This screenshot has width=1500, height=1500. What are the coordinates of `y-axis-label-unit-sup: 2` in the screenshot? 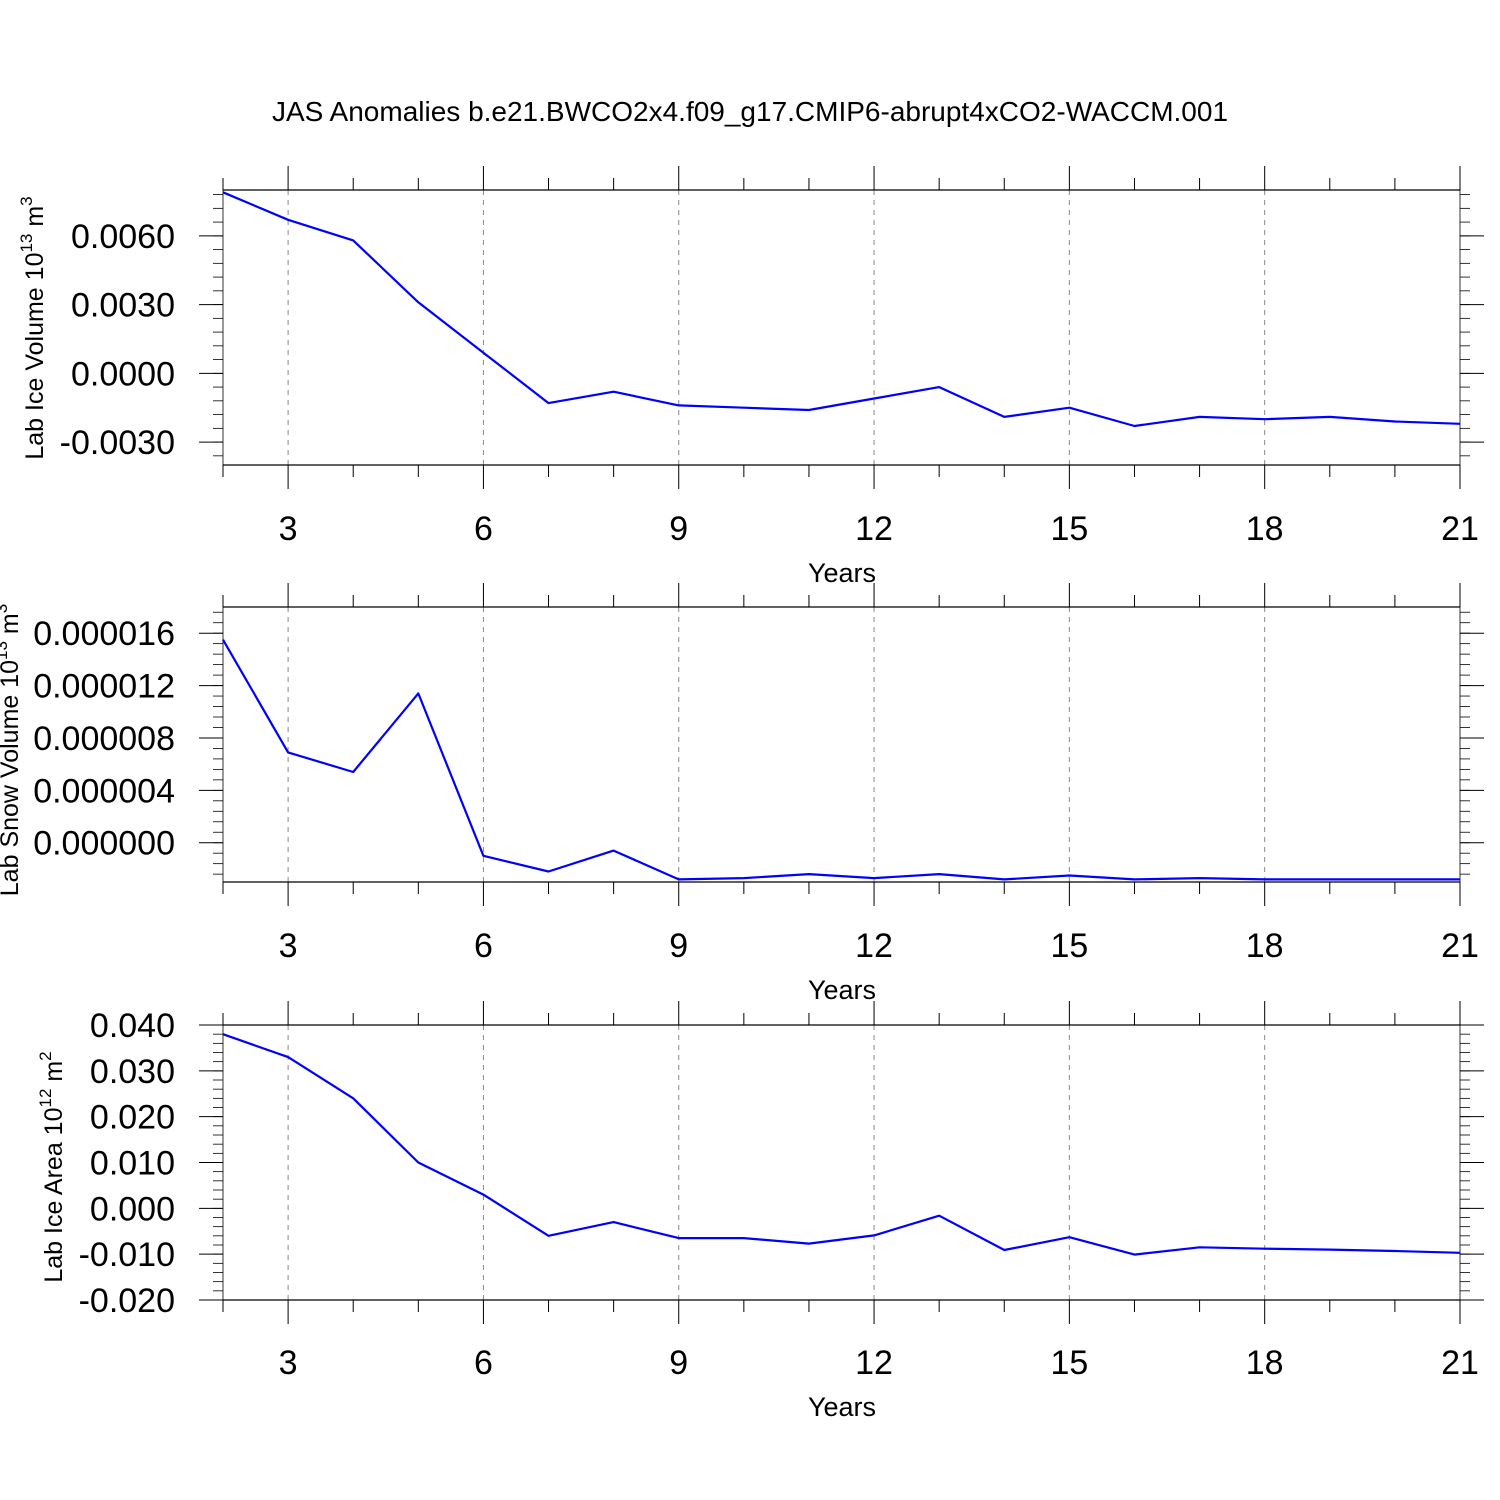 It's located at (45, 1055).